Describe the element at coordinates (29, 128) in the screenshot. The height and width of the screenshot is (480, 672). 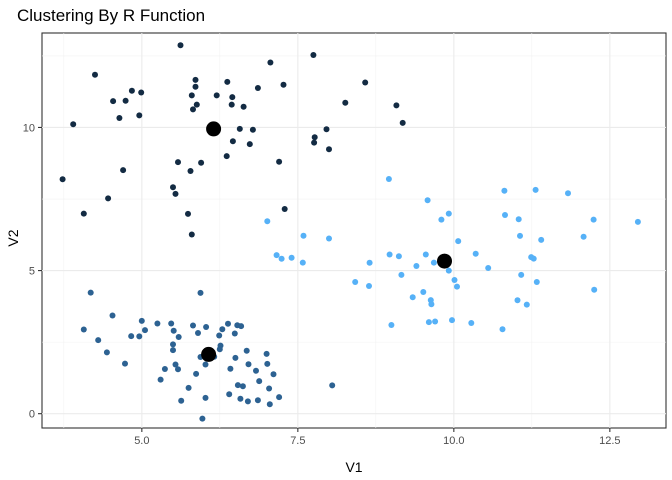
I see `y-tick-label: 10` at that location.